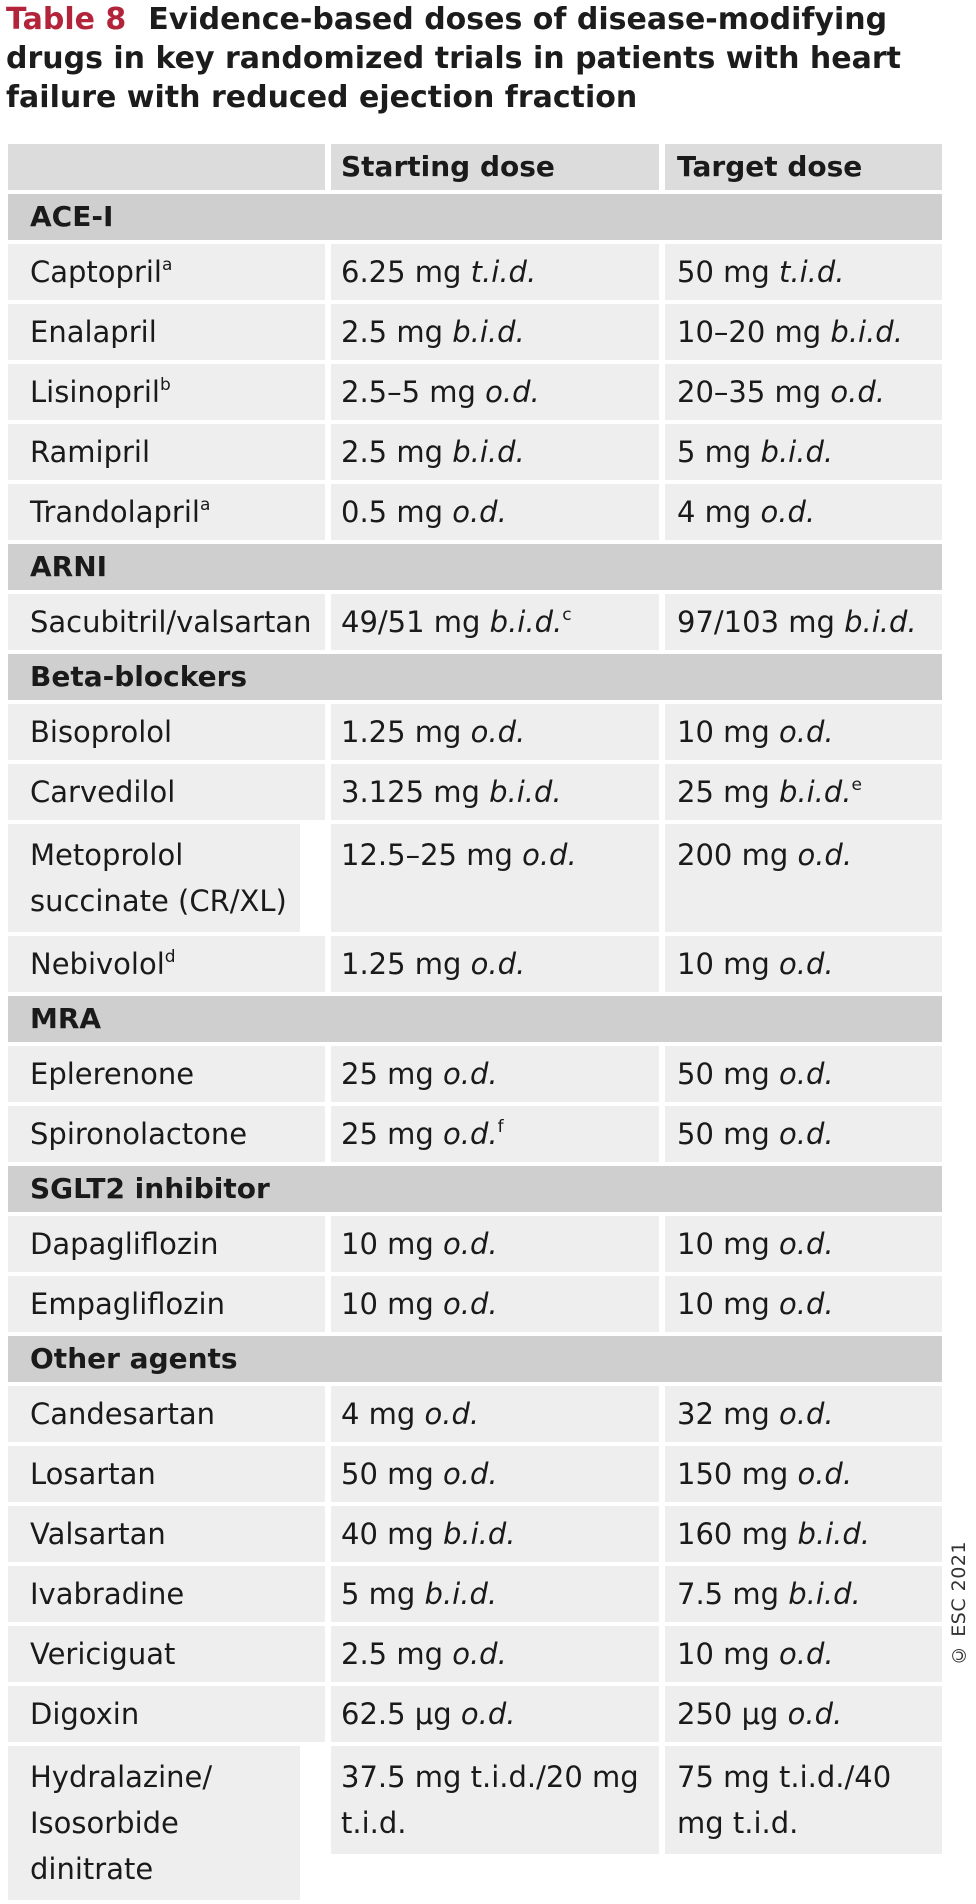  I want to click on target-dose-cell-amount: 10 mg, so click(723, 1654).